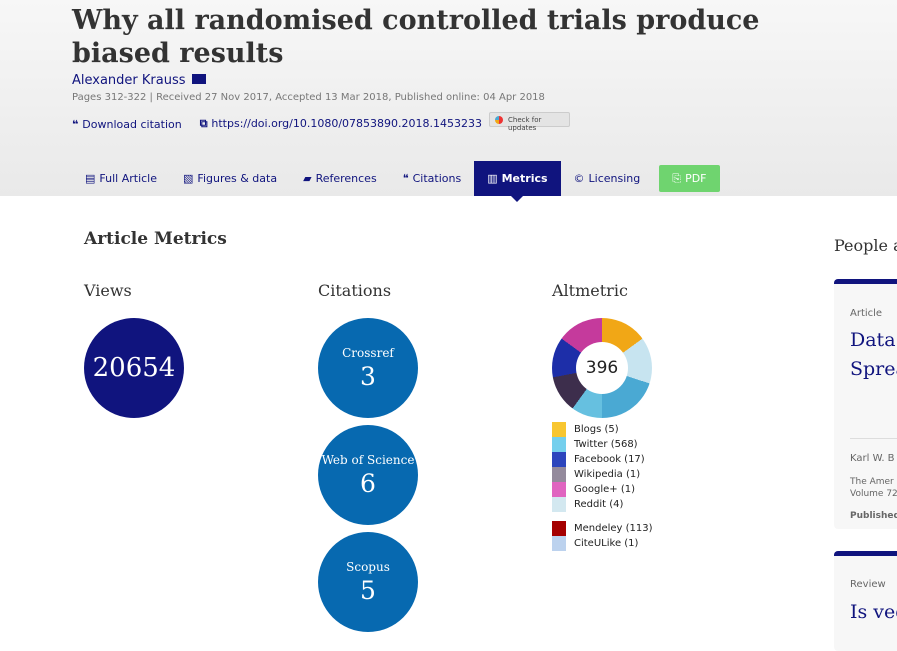 The height and width of the screenshot is (651, 897). Describe the element at coordinates (368, 483) in the screenshot. I see `citation-count: 6` at that location.